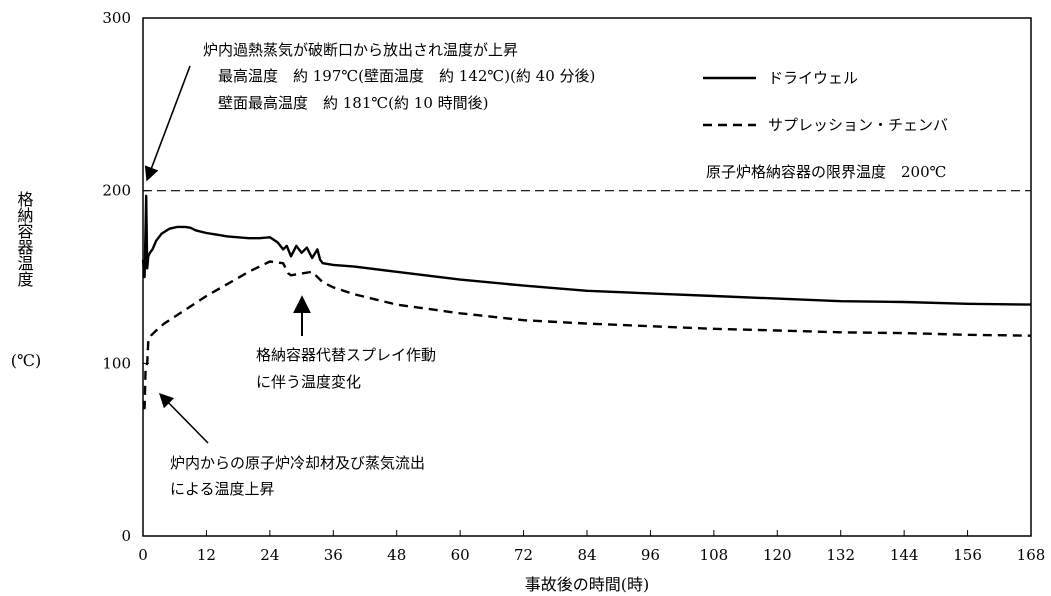 This screenshot has width=1051, height=596. Describe the element at coordinates (116, 18) in the screenshot. I see `y-tick-label: 300` at that location.